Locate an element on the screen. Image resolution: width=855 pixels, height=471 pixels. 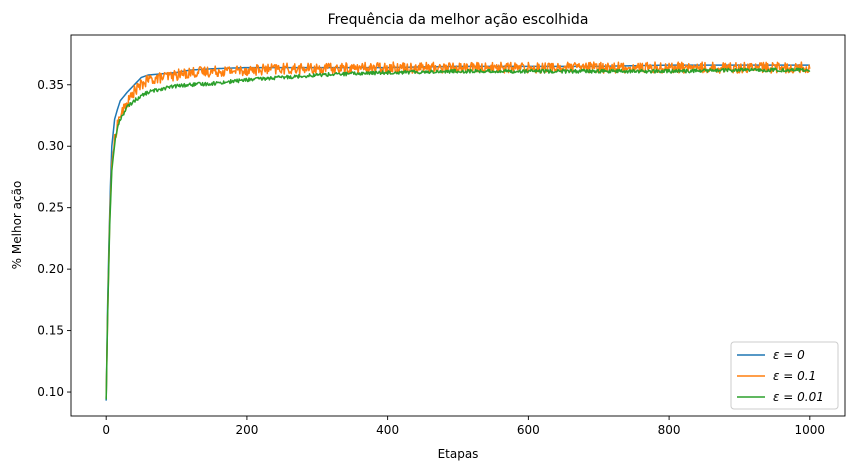
y-tick-label: 0.20 is located at coordinates (50, 269).